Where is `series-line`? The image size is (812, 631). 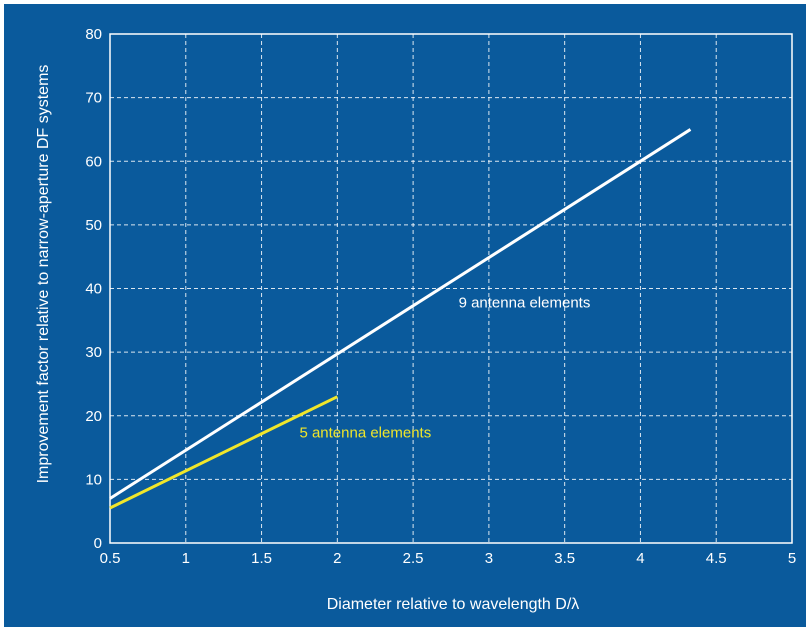
series-line is located at coordinates (223, 452).